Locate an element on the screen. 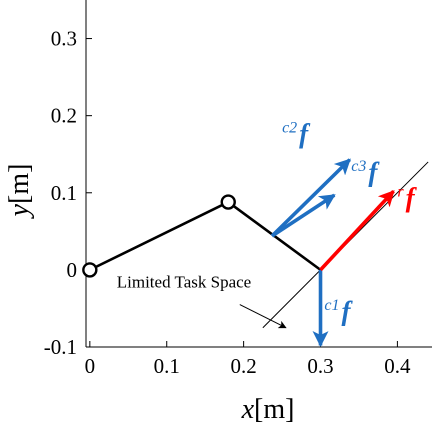  force-label-c3: c3f is located at coordinates (365, 172).